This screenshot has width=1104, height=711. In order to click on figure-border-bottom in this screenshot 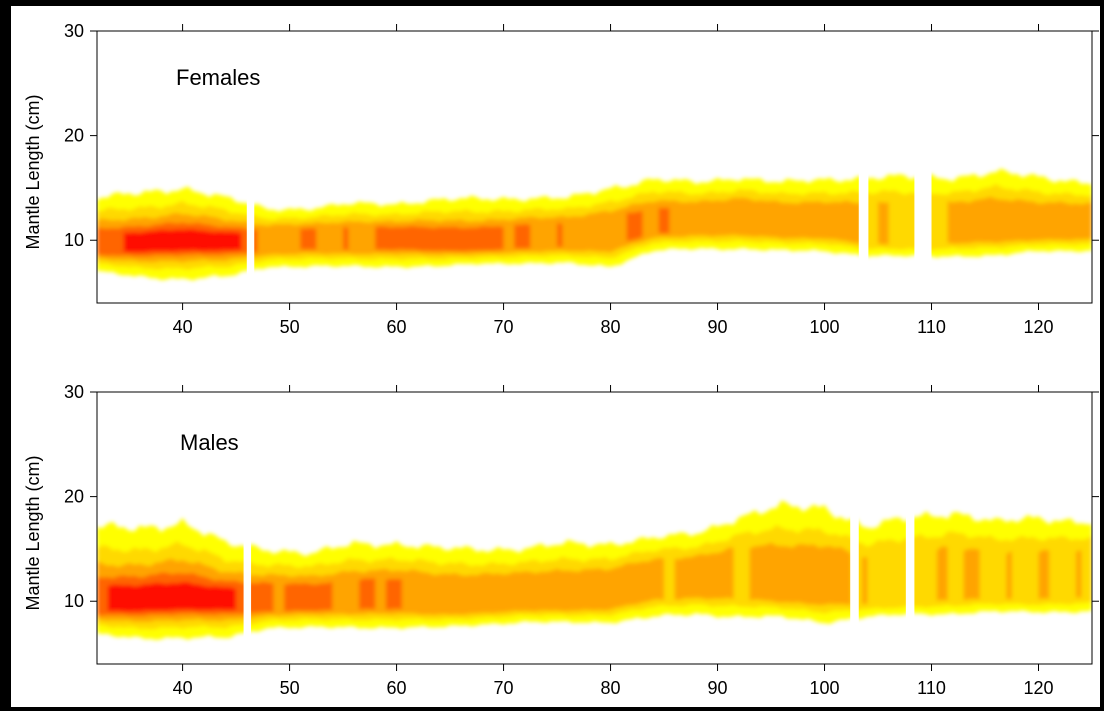, I will do `click(552, 709)`.